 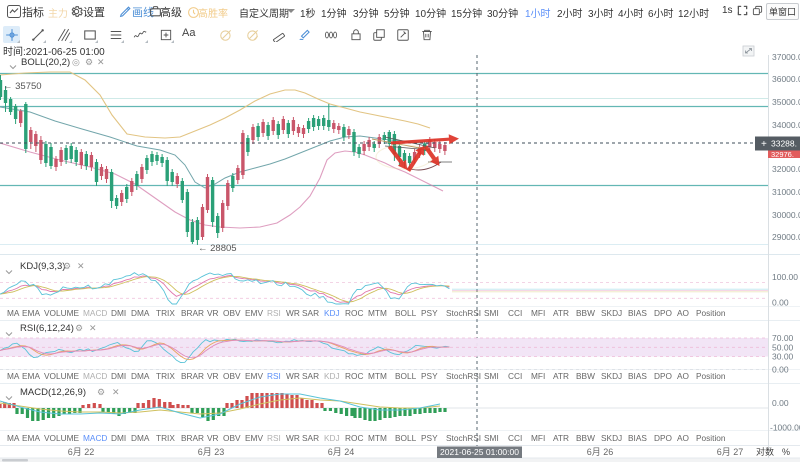 I want to click on svg-text: 32976., so click(x=782, y=154).